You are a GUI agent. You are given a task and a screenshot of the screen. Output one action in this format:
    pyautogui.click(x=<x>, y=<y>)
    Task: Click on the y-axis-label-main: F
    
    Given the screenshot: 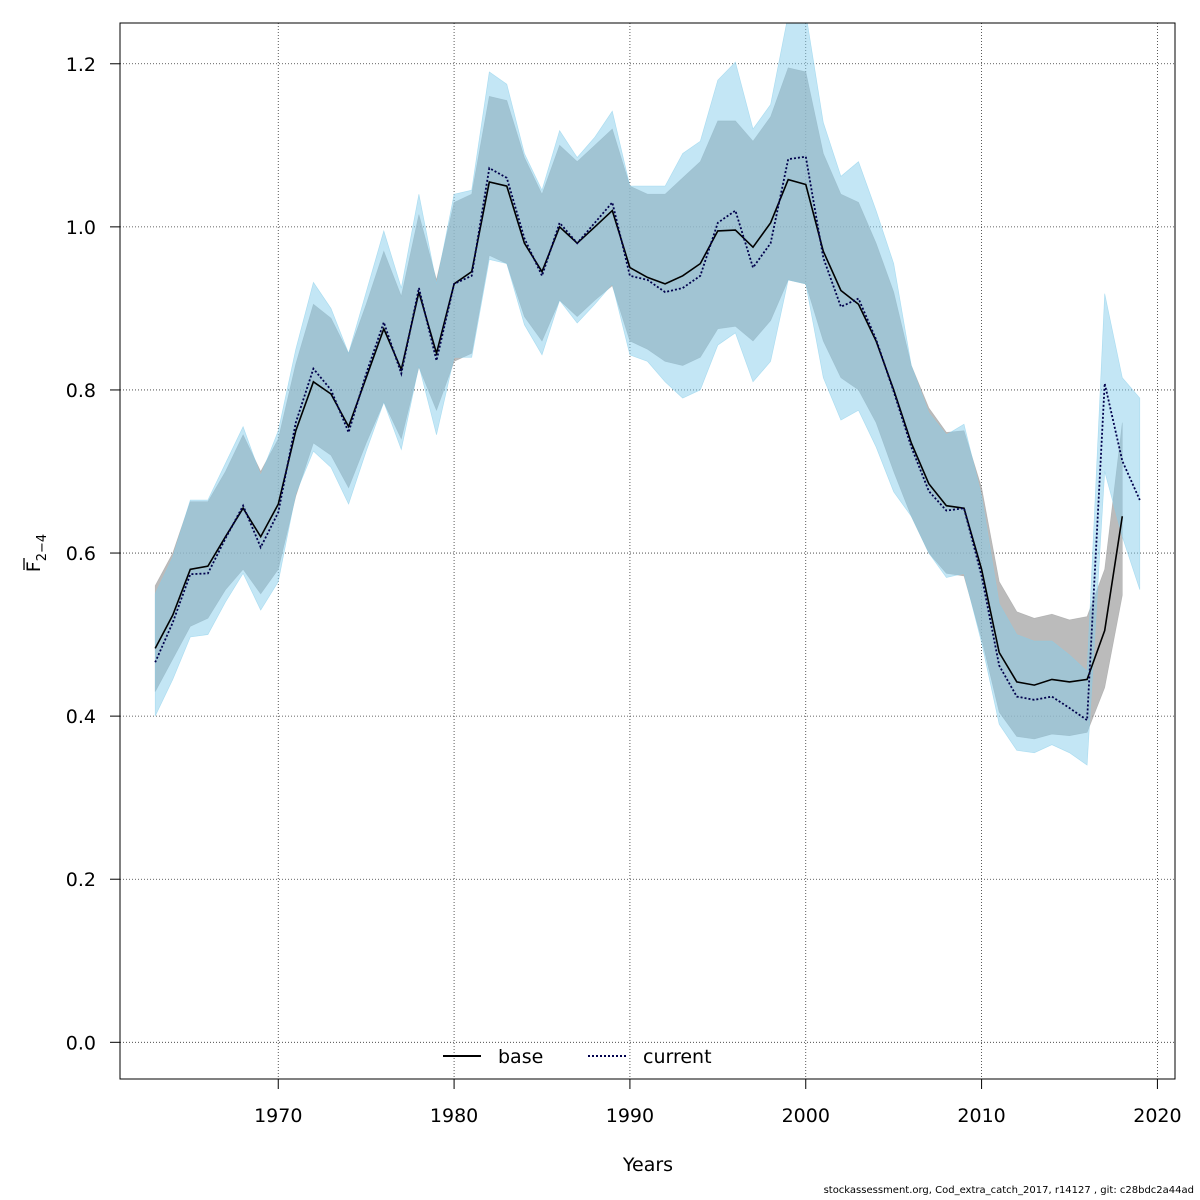 What is the action you would take?
    pyautogui.click(x=34, y=566)
    